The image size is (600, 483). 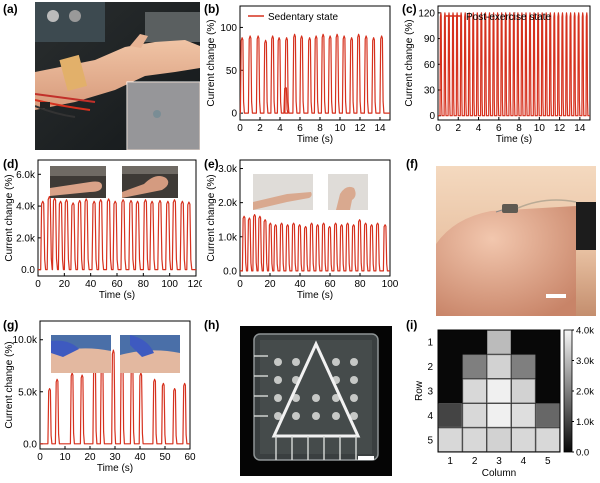 I want to click on x-tick-label: 14, so click(x=380, y=128).